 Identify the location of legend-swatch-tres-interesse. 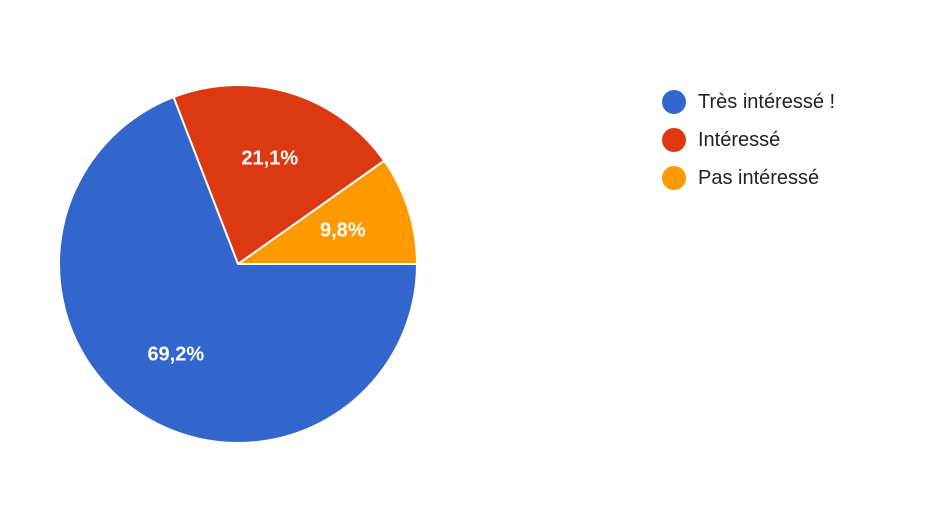
(674, 102).